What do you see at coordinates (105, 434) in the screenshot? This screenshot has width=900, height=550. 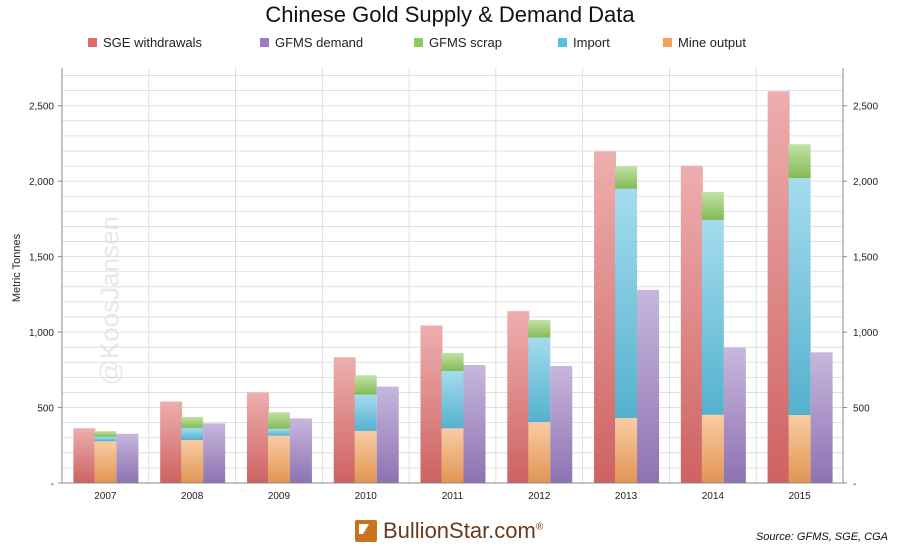 I see `bar-gfms-scrap-2007` at bounding box center [105, 434].